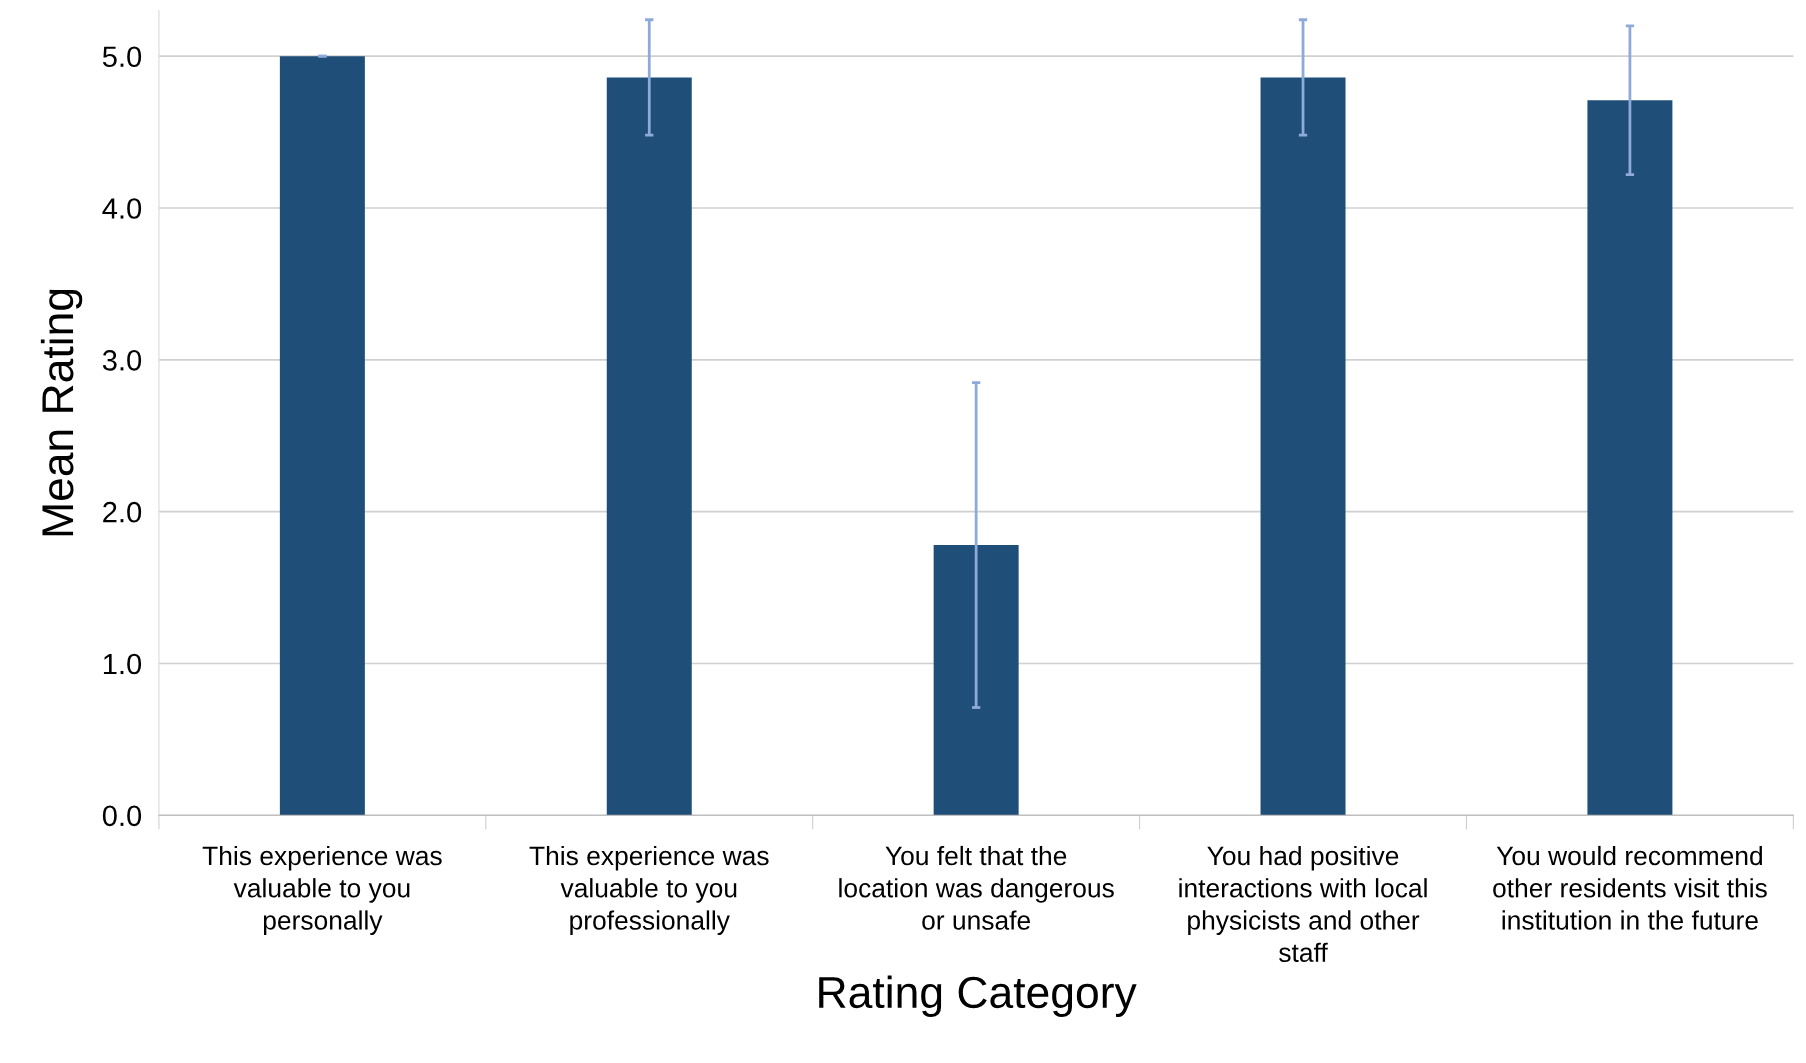  Describe the element at coordinates (122, 57) in the screenshot. I see `y-tick-label: 5.0` at that location.